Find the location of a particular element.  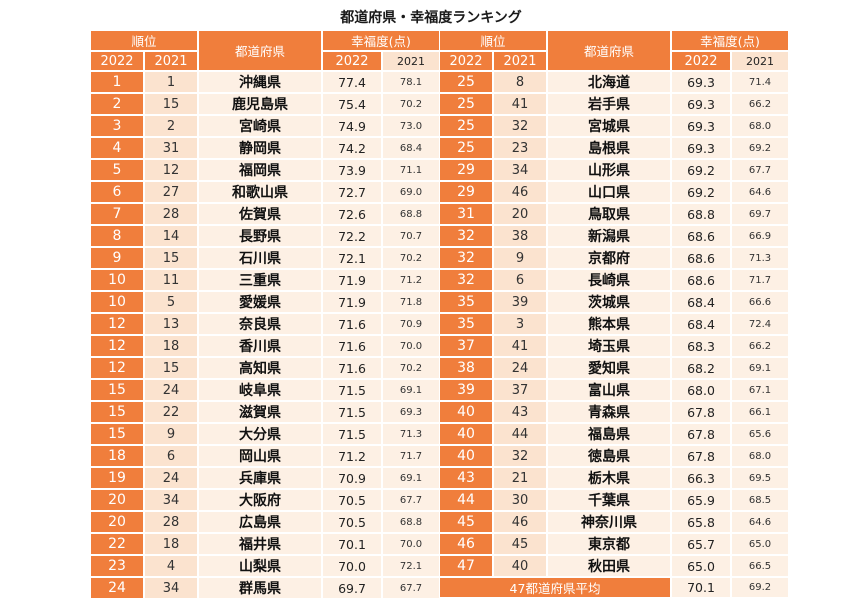

score-2021: 69.7 is located at coordinates (760, 215).